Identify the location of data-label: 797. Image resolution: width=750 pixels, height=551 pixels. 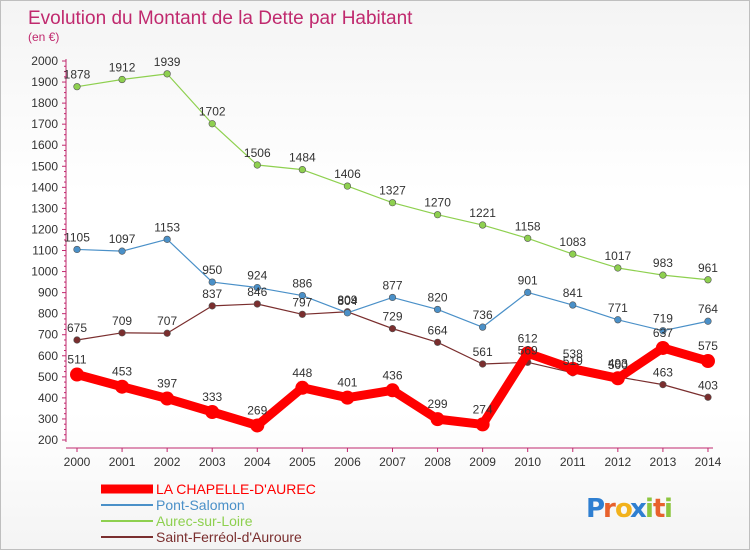
(302, 302).